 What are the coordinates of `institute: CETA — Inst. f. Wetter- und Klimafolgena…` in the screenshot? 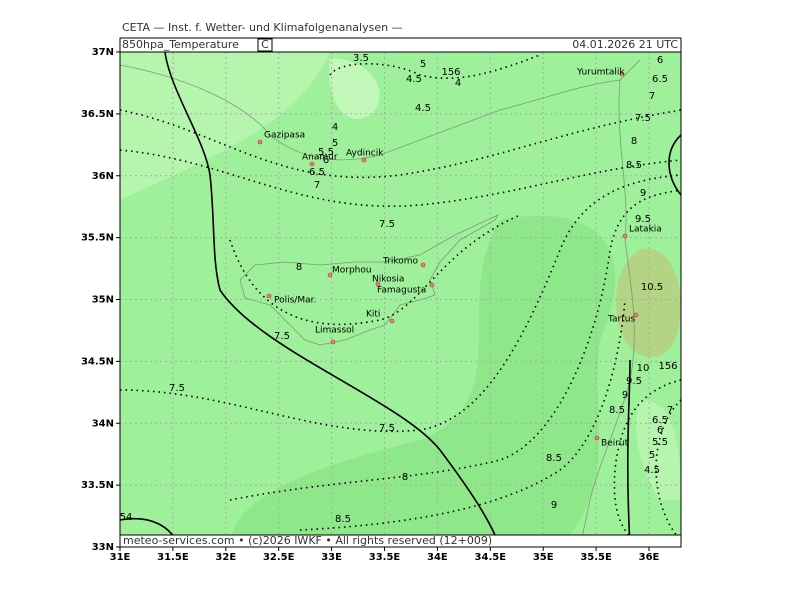 It's located at (262, 27).